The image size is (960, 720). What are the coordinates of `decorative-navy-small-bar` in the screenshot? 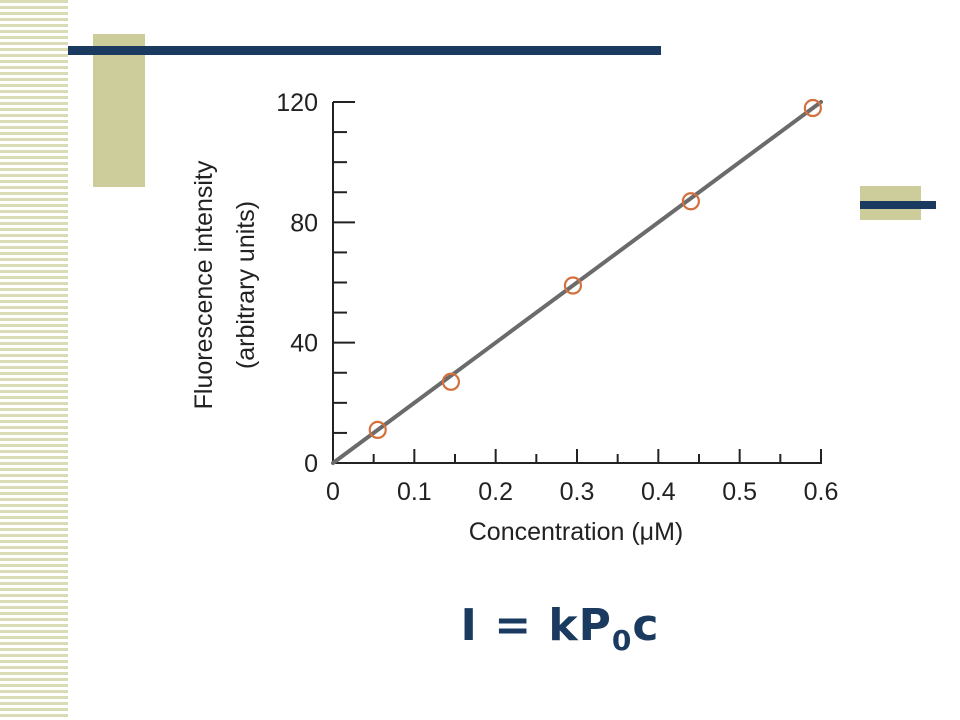 It's located at (898, 205).